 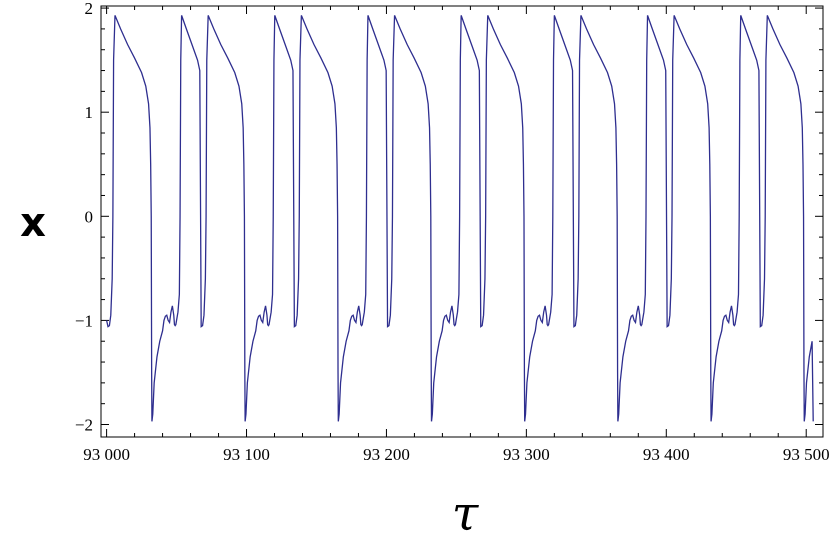 I want to click on x-tick-label: 93 500, so click(x=806, y=454).